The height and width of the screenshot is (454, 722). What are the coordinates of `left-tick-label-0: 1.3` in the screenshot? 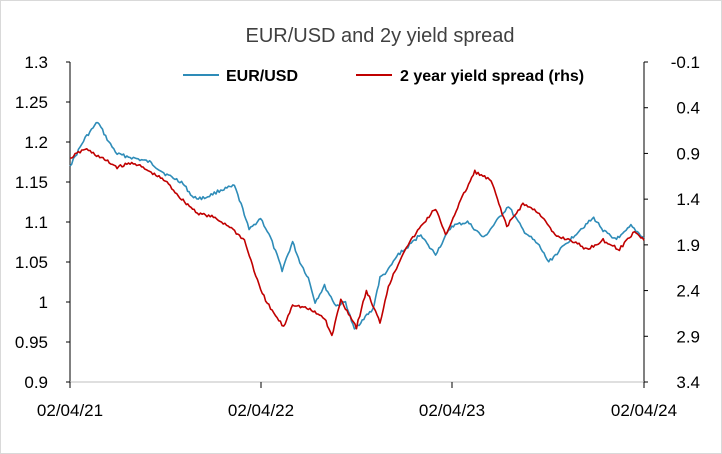 It's located at (36, 62).